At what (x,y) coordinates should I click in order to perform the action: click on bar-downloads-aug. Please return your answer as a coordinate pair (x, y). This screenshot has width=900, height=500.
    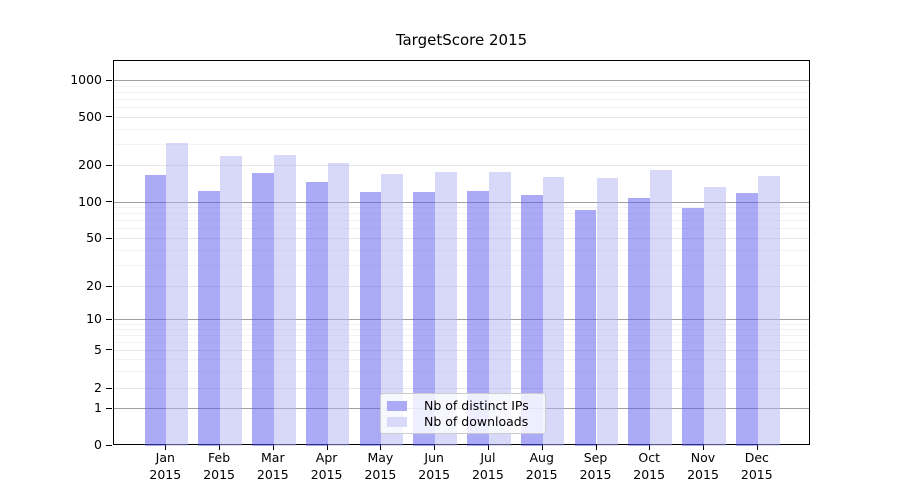
    Looking at the image, I should click on (553, 311).